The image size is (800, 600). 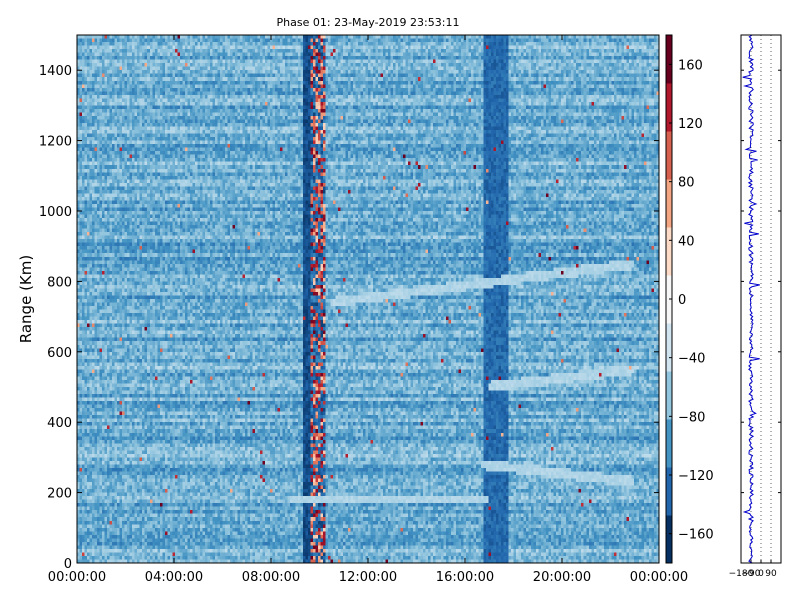 I want to click on x-tick-label: 08:00:00, so click(x=271, y=577).